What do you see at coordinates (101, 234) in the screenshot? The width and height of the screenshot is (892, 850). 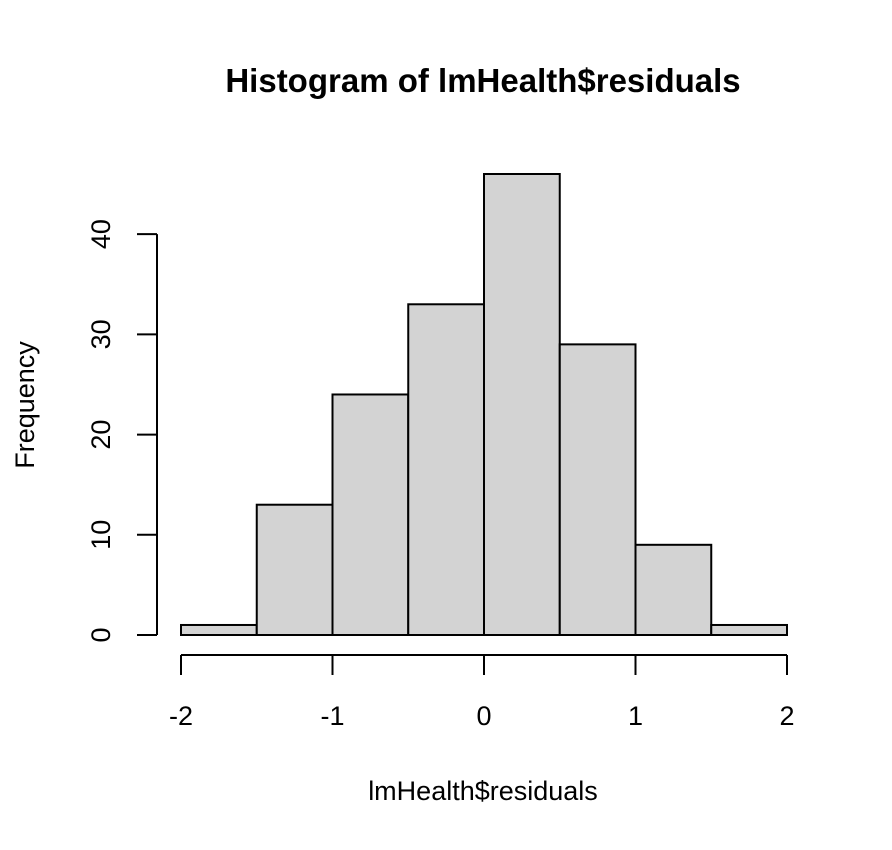 I see `y-tick-label: 40` at bounding box center [101, 234].